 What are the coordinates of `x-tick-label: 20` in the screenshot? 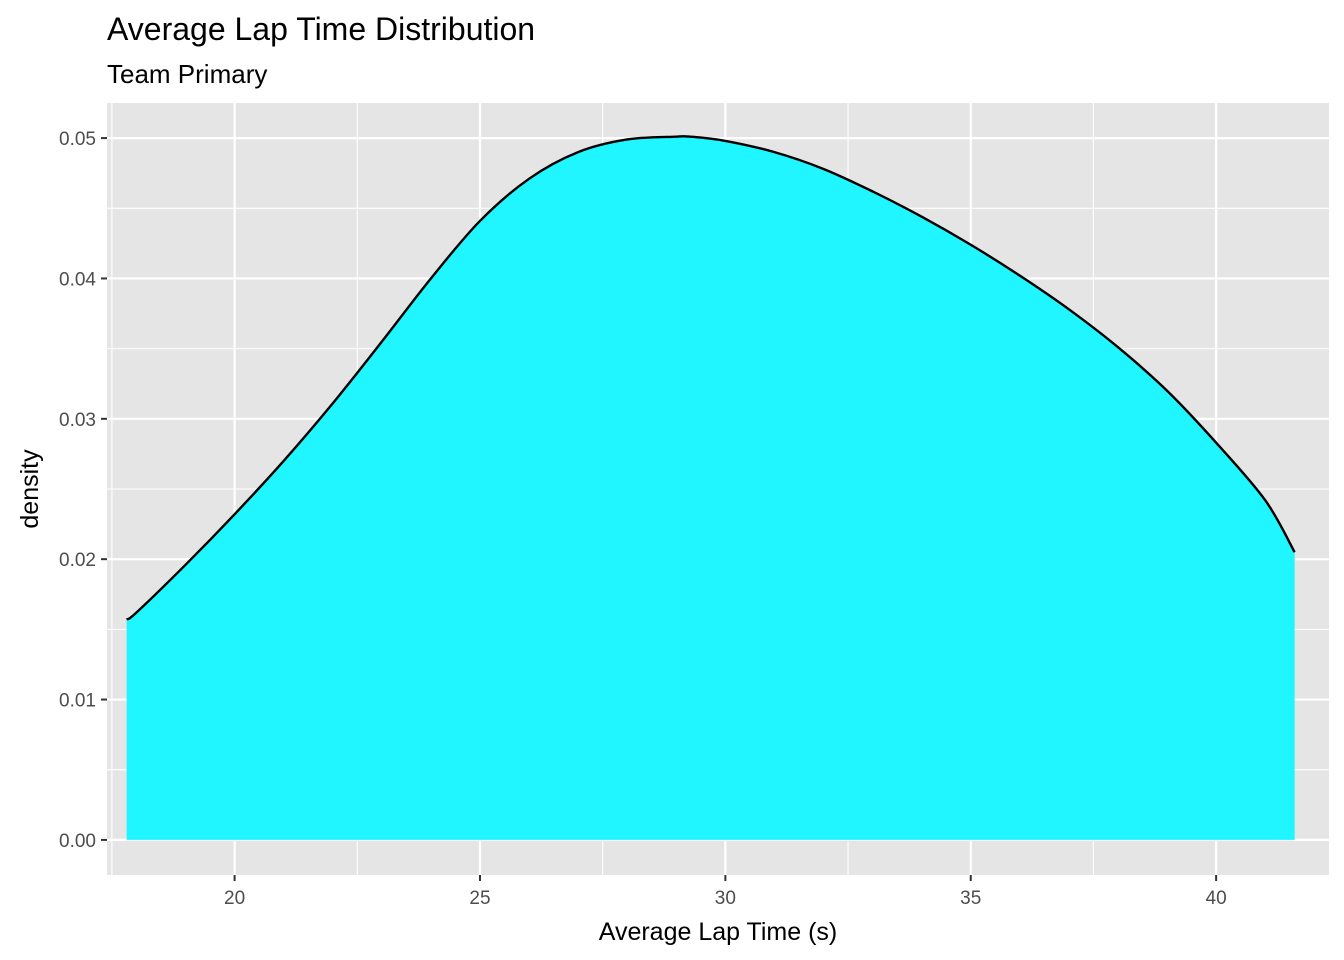 It's located at (234, 898).